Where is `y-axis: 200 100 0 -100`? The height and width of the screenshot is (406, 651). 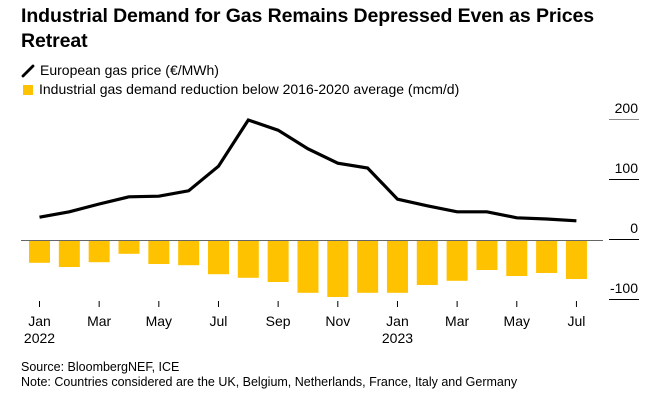 y-axis: 200 100 0 -100 is located at coordinates (624, 200).